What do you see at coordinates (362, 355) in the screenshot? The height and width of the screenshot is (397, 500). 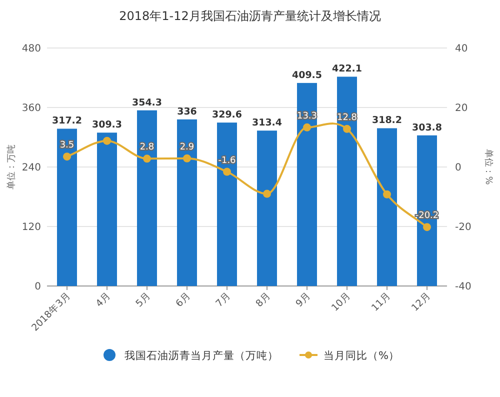 I see `legend-label: 当月同比（%）` at bounding box center [362, 355].